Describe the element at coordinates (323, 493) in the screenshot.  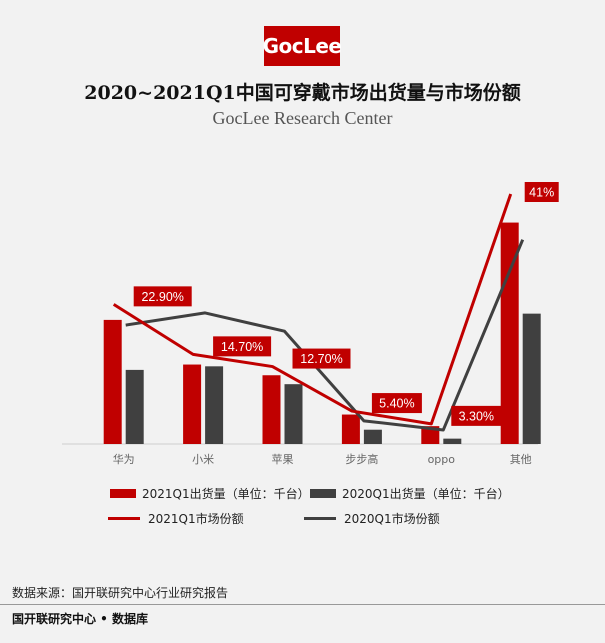
I see `legend-swatch-gray-bar` at that location.